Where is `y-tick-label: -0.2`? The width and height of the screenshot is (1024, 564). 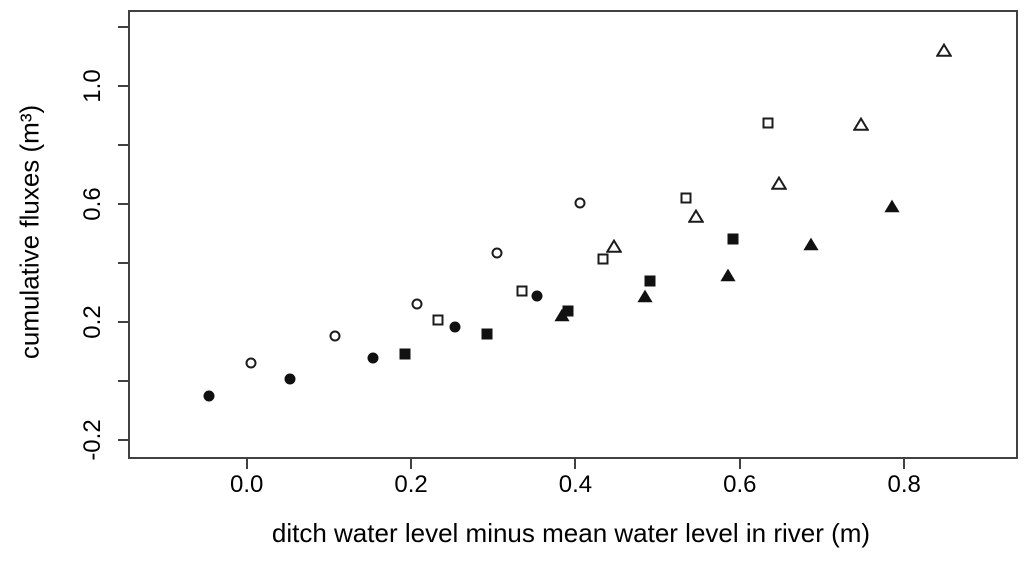 y-tick-label: -0.2 is located at coordinates (92, 440).